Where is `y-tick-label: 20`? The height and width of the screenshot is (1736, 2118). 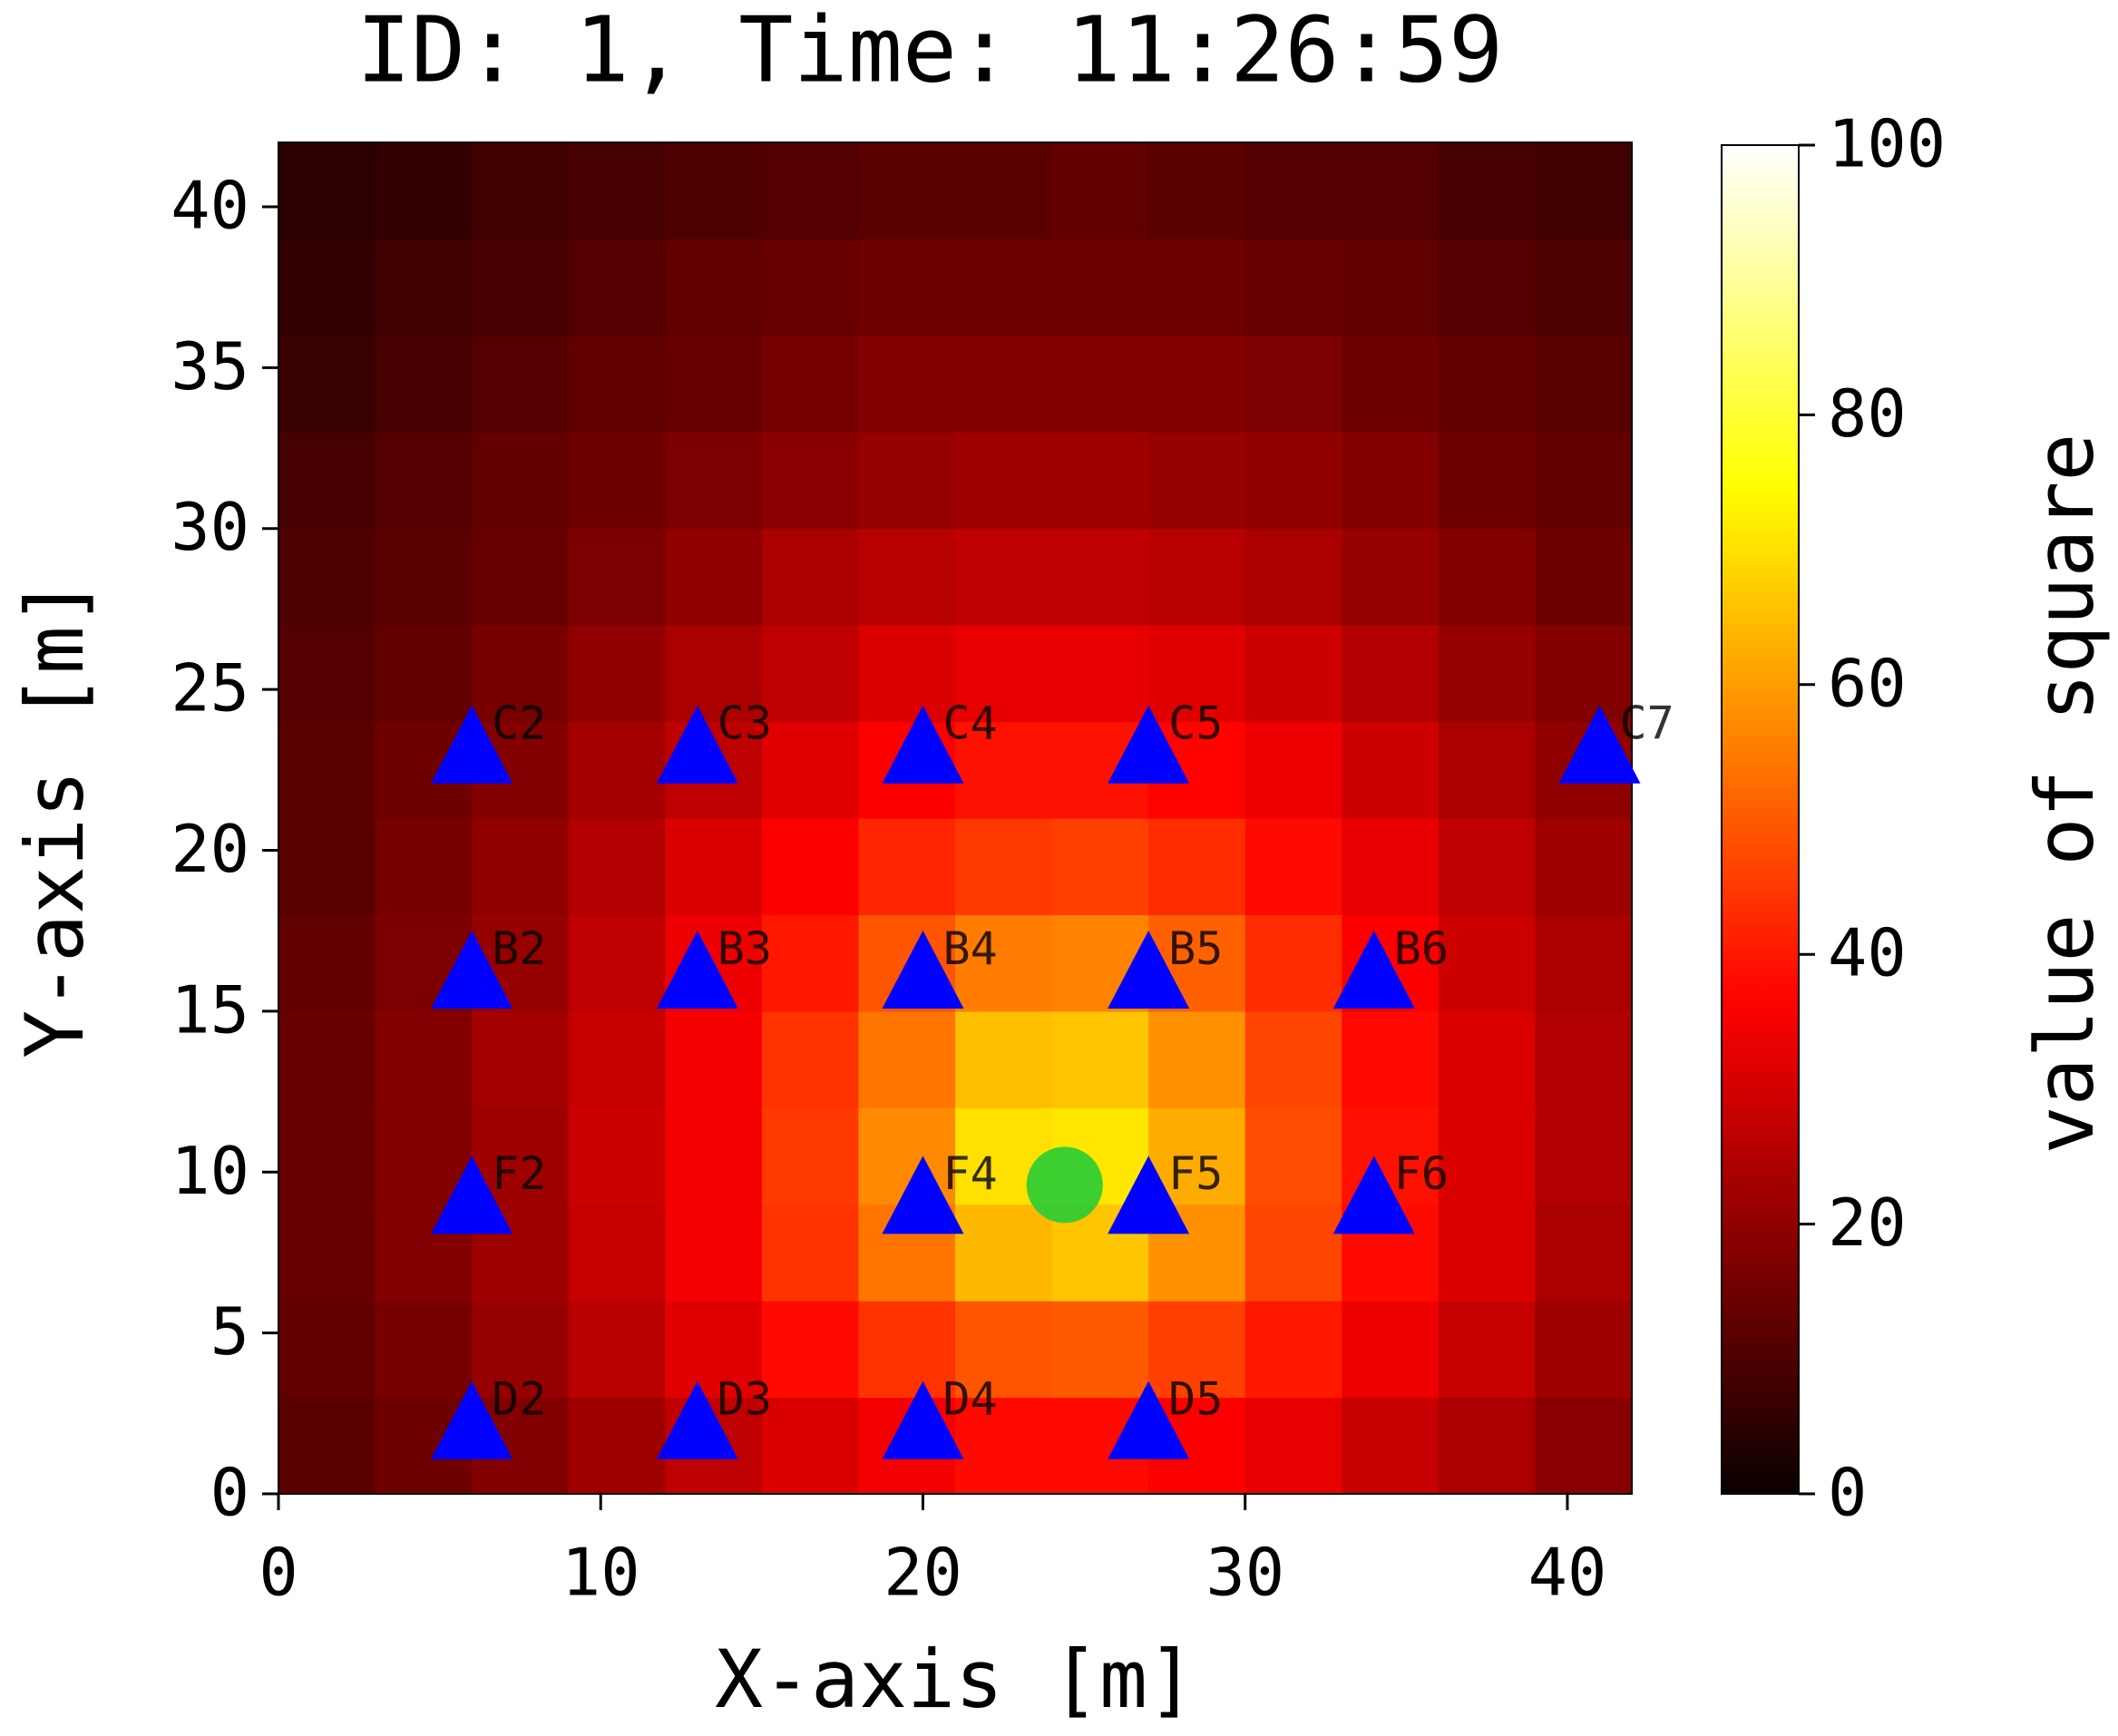 y-tick-label: 20 is located at coordinates (210, 849).